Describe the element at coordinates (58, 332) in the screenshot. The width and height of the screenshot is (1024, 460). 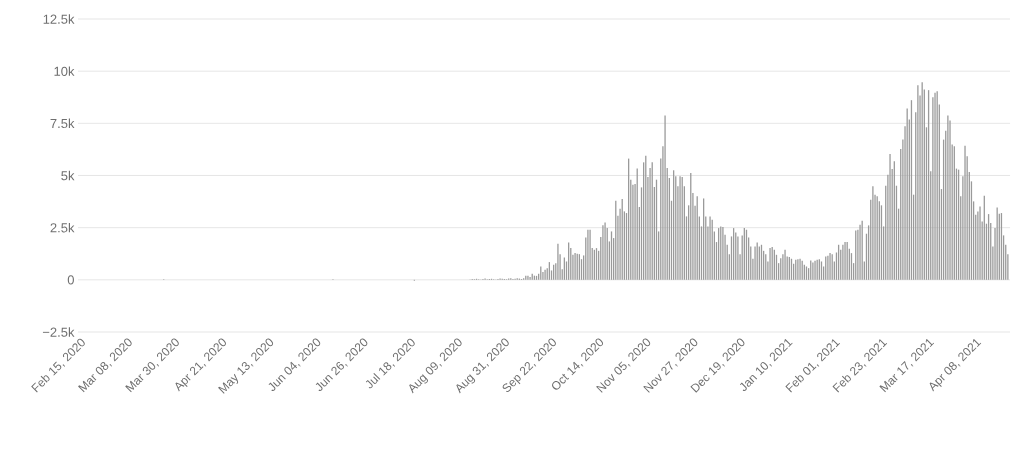
I see `y-tick-label: −2.5k` at that location.